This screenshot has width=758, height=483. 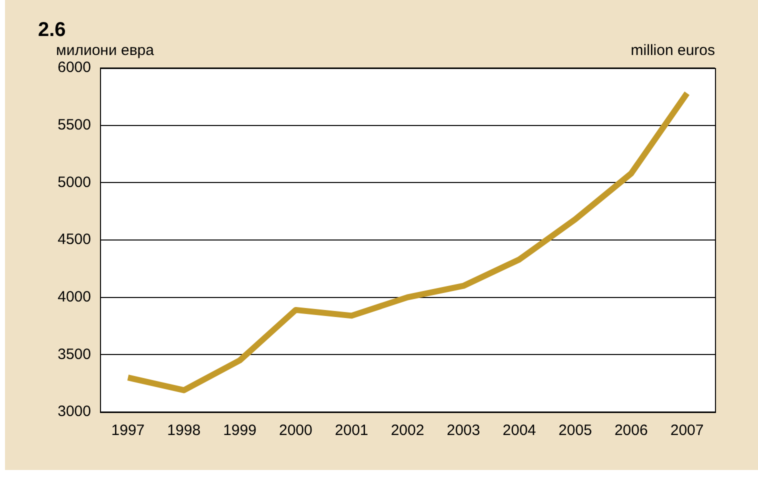 I want to click on x-tick-label: 2005, so click(x=575, y=431).